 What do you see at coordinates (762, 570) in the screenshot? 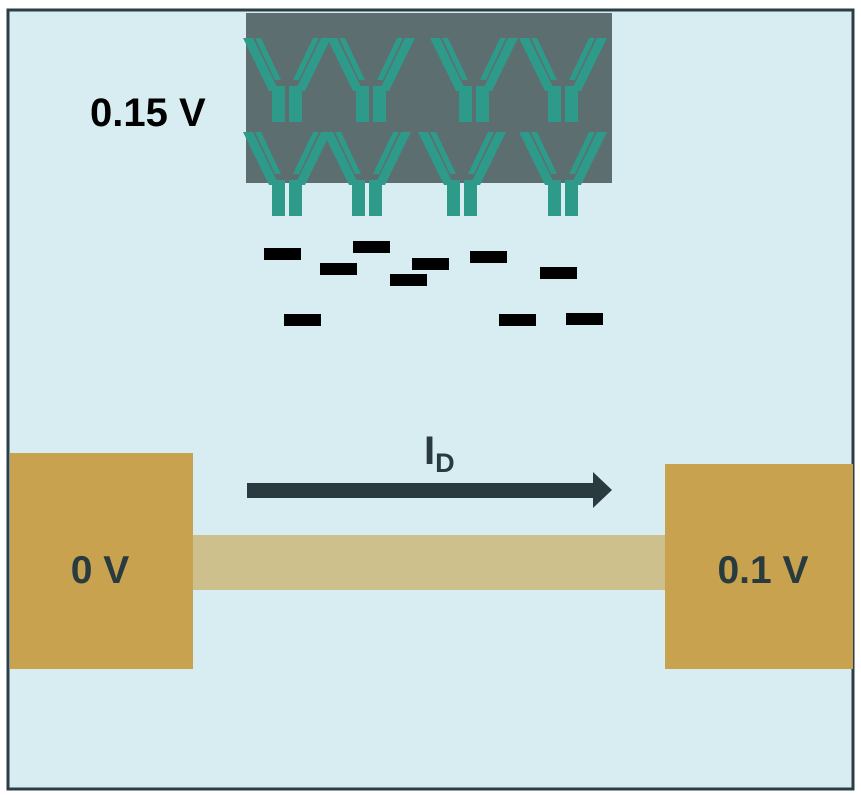
I see `drain-voltage-label: 0.1 V` at bounding box center [762, 570].